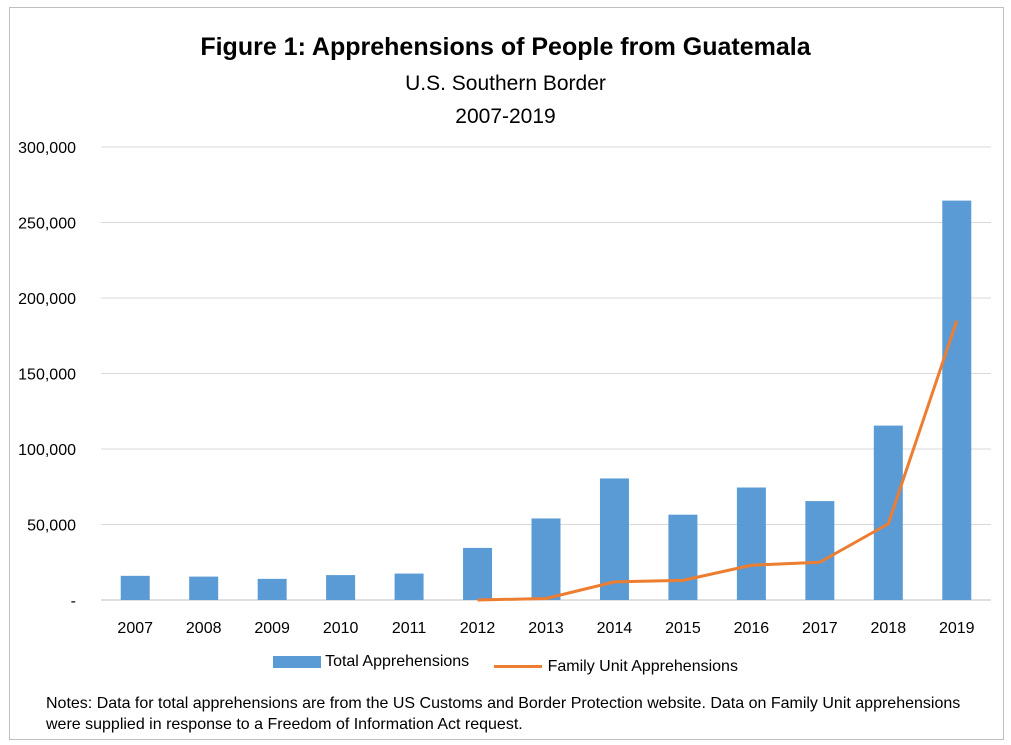 Image resolution: width=1011 pixels, height=745 pixels. Describe the element at coordinates (820, 628) in the screenshot. I see `x-tick-label: 2017` at that location.